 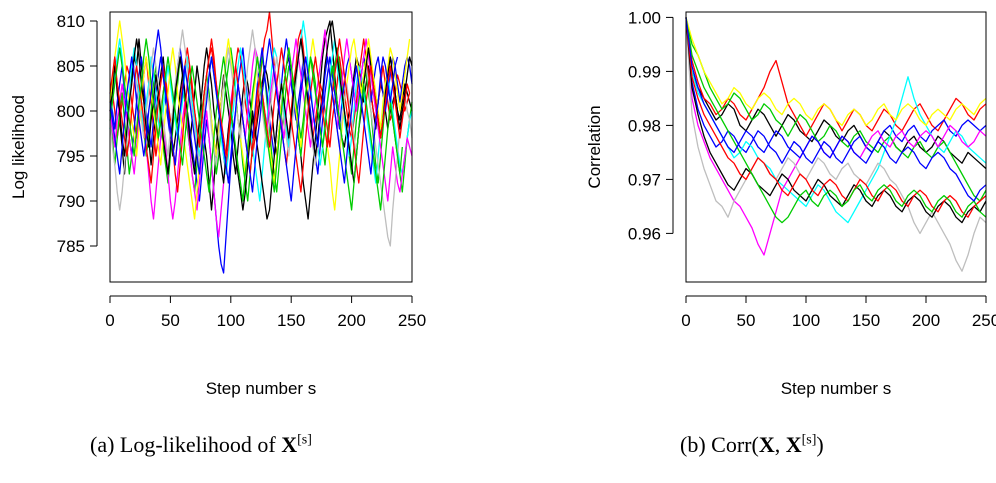 What do you see at coordinates (71, 156) in the screenshot?
I see `y-tick-label: 795` at bounding box center [71, 156].